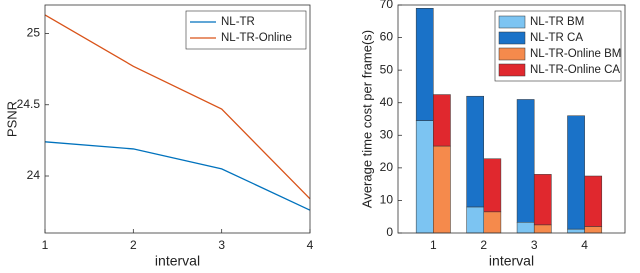 This screenshot has width=640, height=273. Describe the element at coordinates (556, 38) in the screenshot. I see `legend-label: NL-TR CA` at that location.